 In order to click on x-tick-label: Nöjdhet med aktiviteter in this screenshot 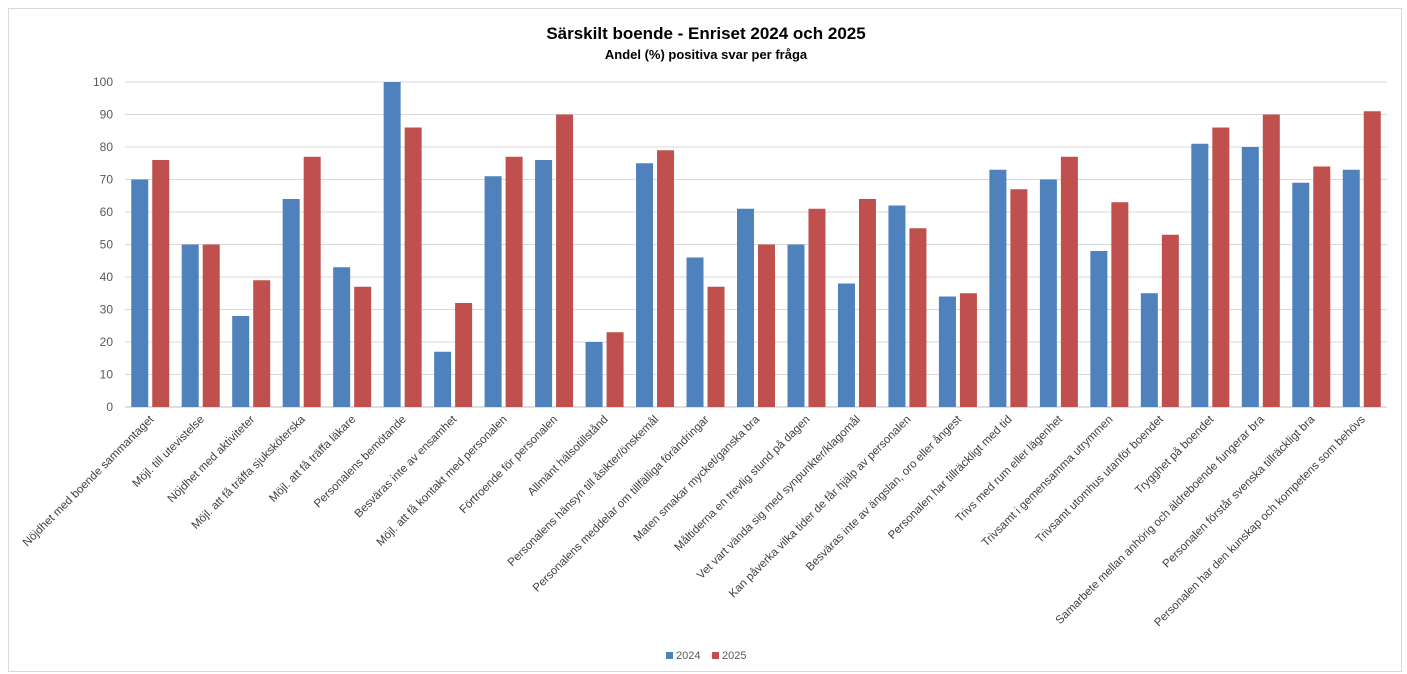, I will do `click(212, 460)`.